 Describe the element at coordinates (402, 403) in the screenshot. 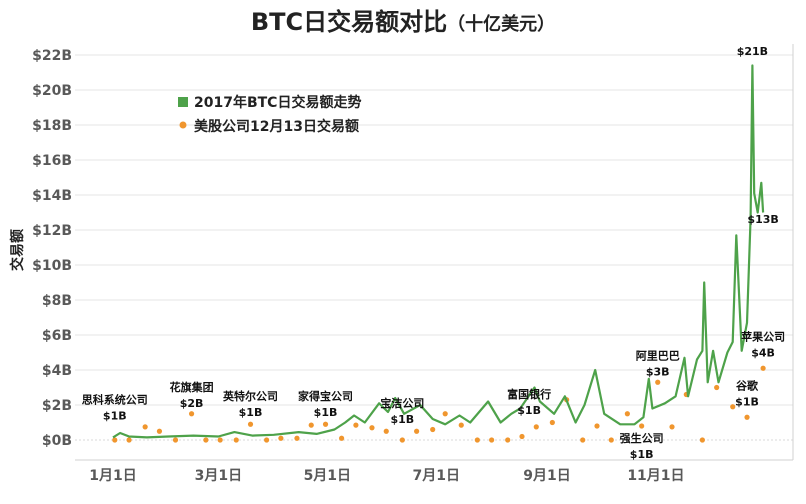

I see `annotation-company: 宝洁公司` at that location.